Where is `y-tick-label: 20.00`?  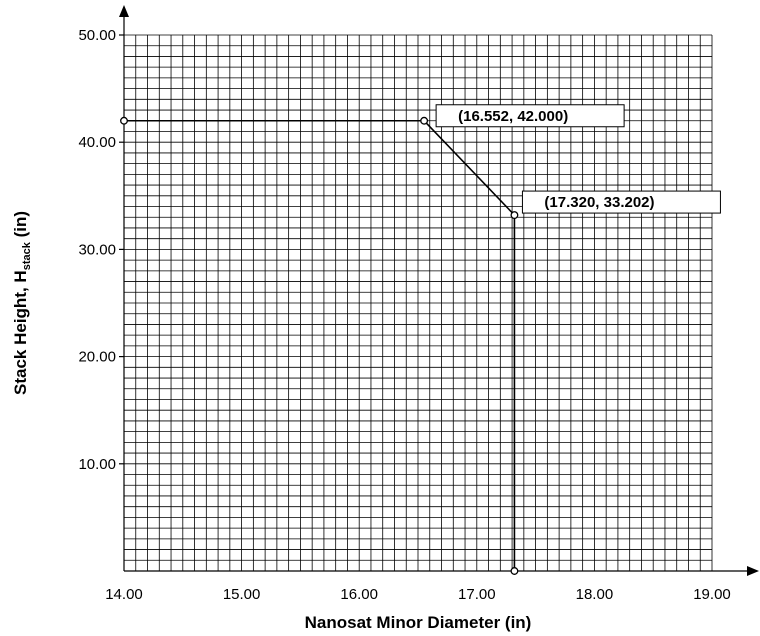 y-tick-label: 20.00 is located at coordinates (97, 357).